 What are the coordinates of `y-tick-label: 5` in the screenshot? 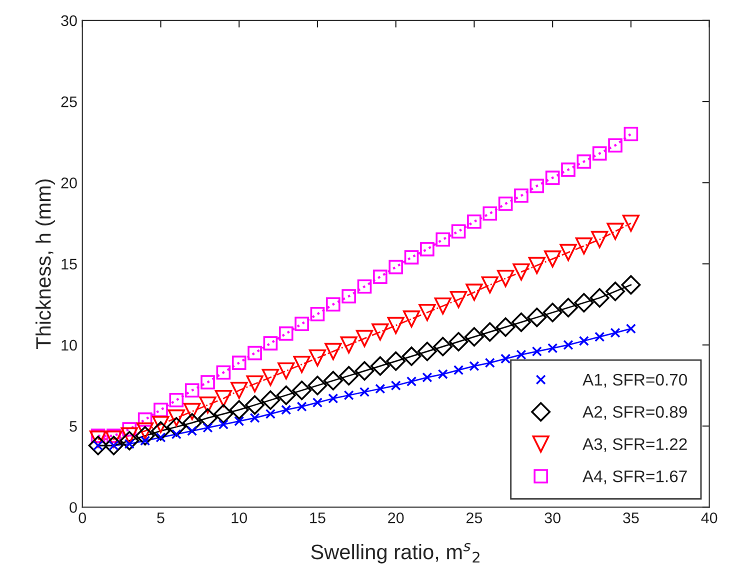 It's located at (73, 426).